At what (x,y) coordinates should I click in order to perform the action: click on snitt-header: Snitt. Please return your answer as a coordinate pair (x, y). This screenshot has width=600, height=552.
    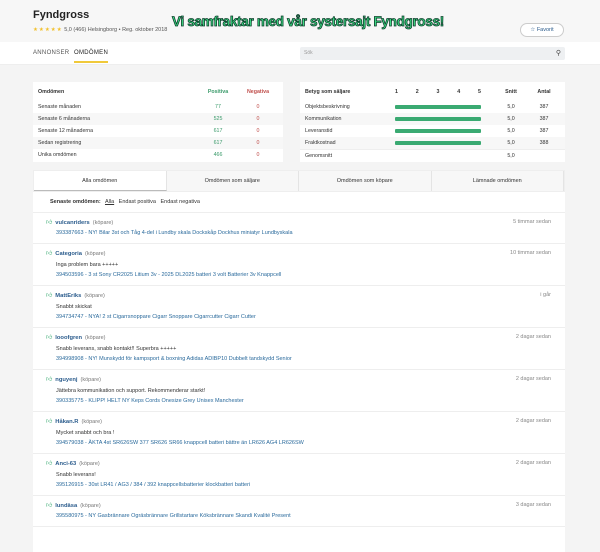
    Looking at the image, I should click on (511, 91).